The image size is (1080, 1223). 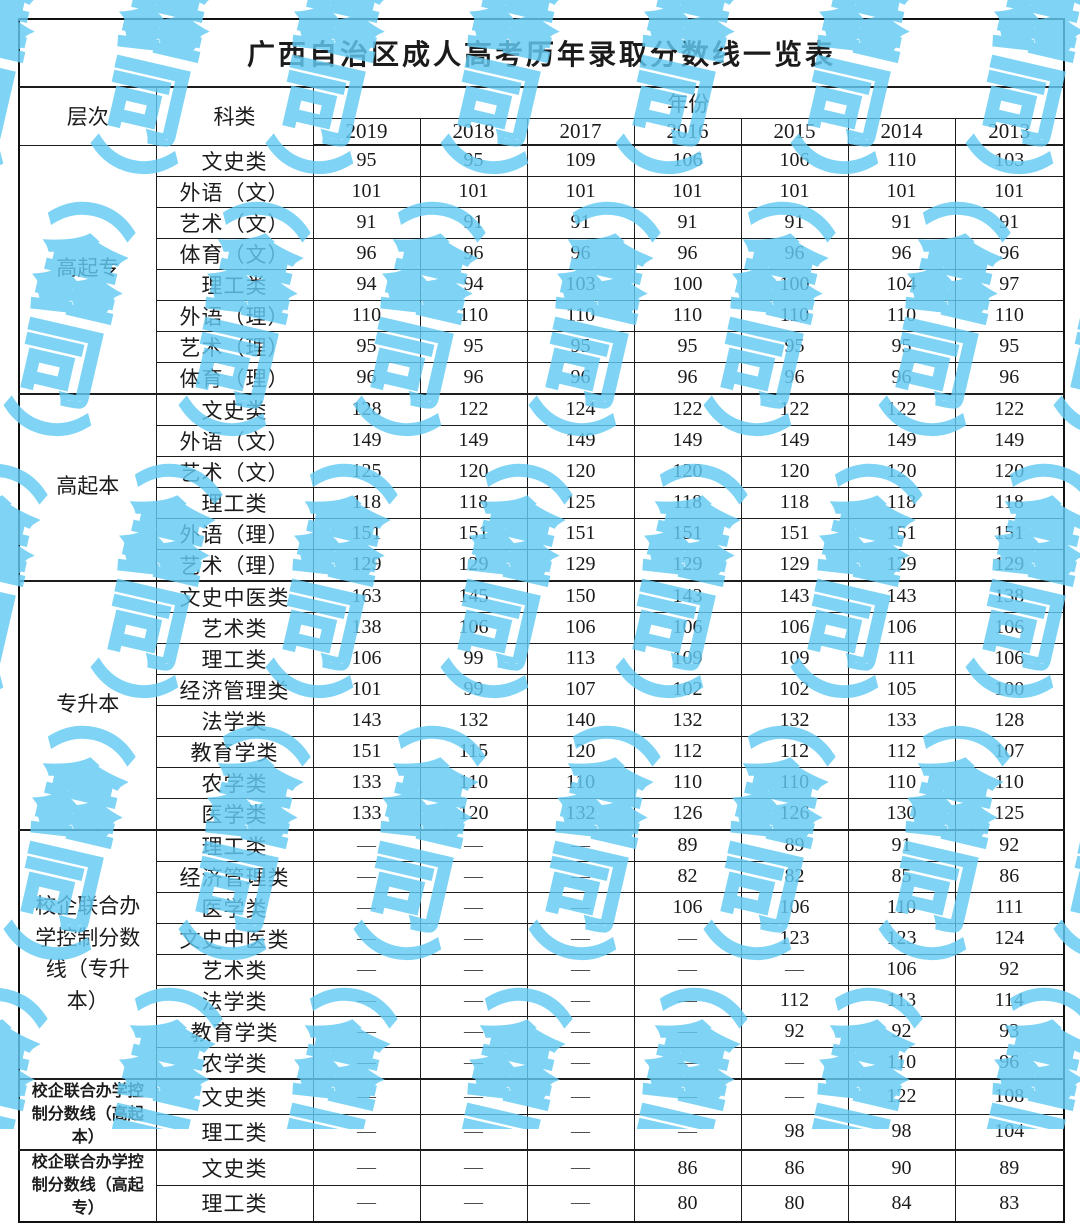 I want to click on value-cell: 84, so click(x=901, y=1204).